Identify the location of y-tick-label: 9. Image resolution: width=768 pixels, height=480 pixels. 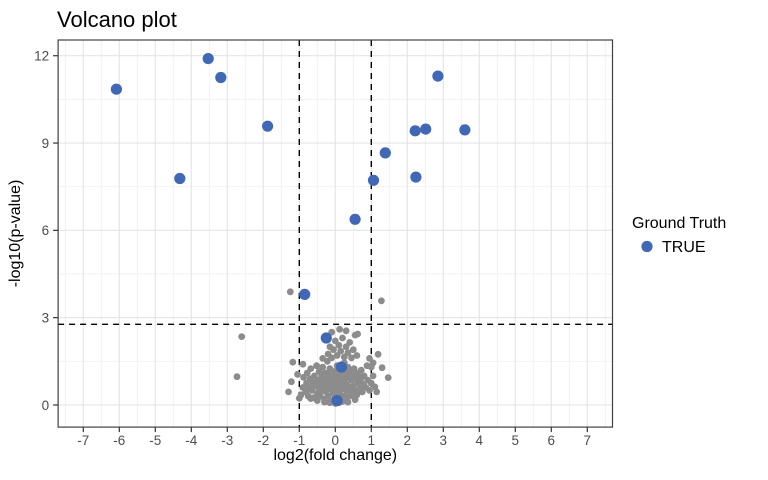
(46, 143).